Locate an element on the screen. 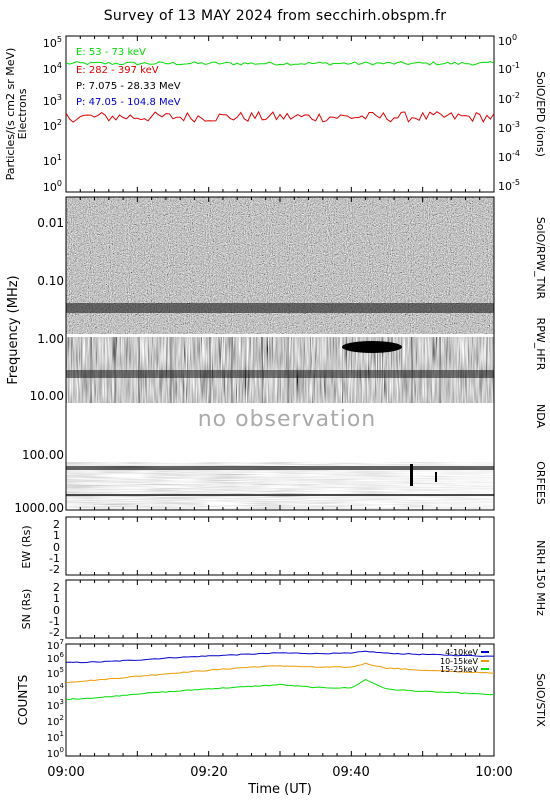 The width and height of the screenshot is (550, 800). epd-y-tick-label: 10⁵ is located at coordinates (52, 42).